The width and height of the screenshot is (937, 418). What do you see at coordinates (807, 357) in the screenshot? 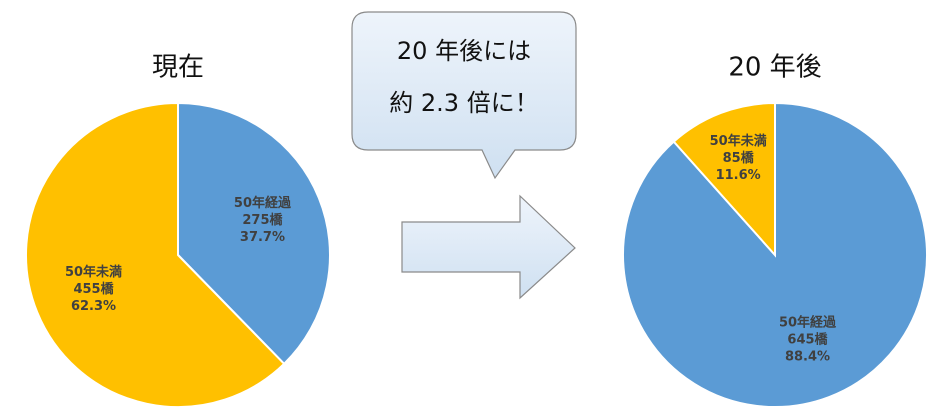
I see `slice-percent: 88.4%` at bounding box center [807, 357].